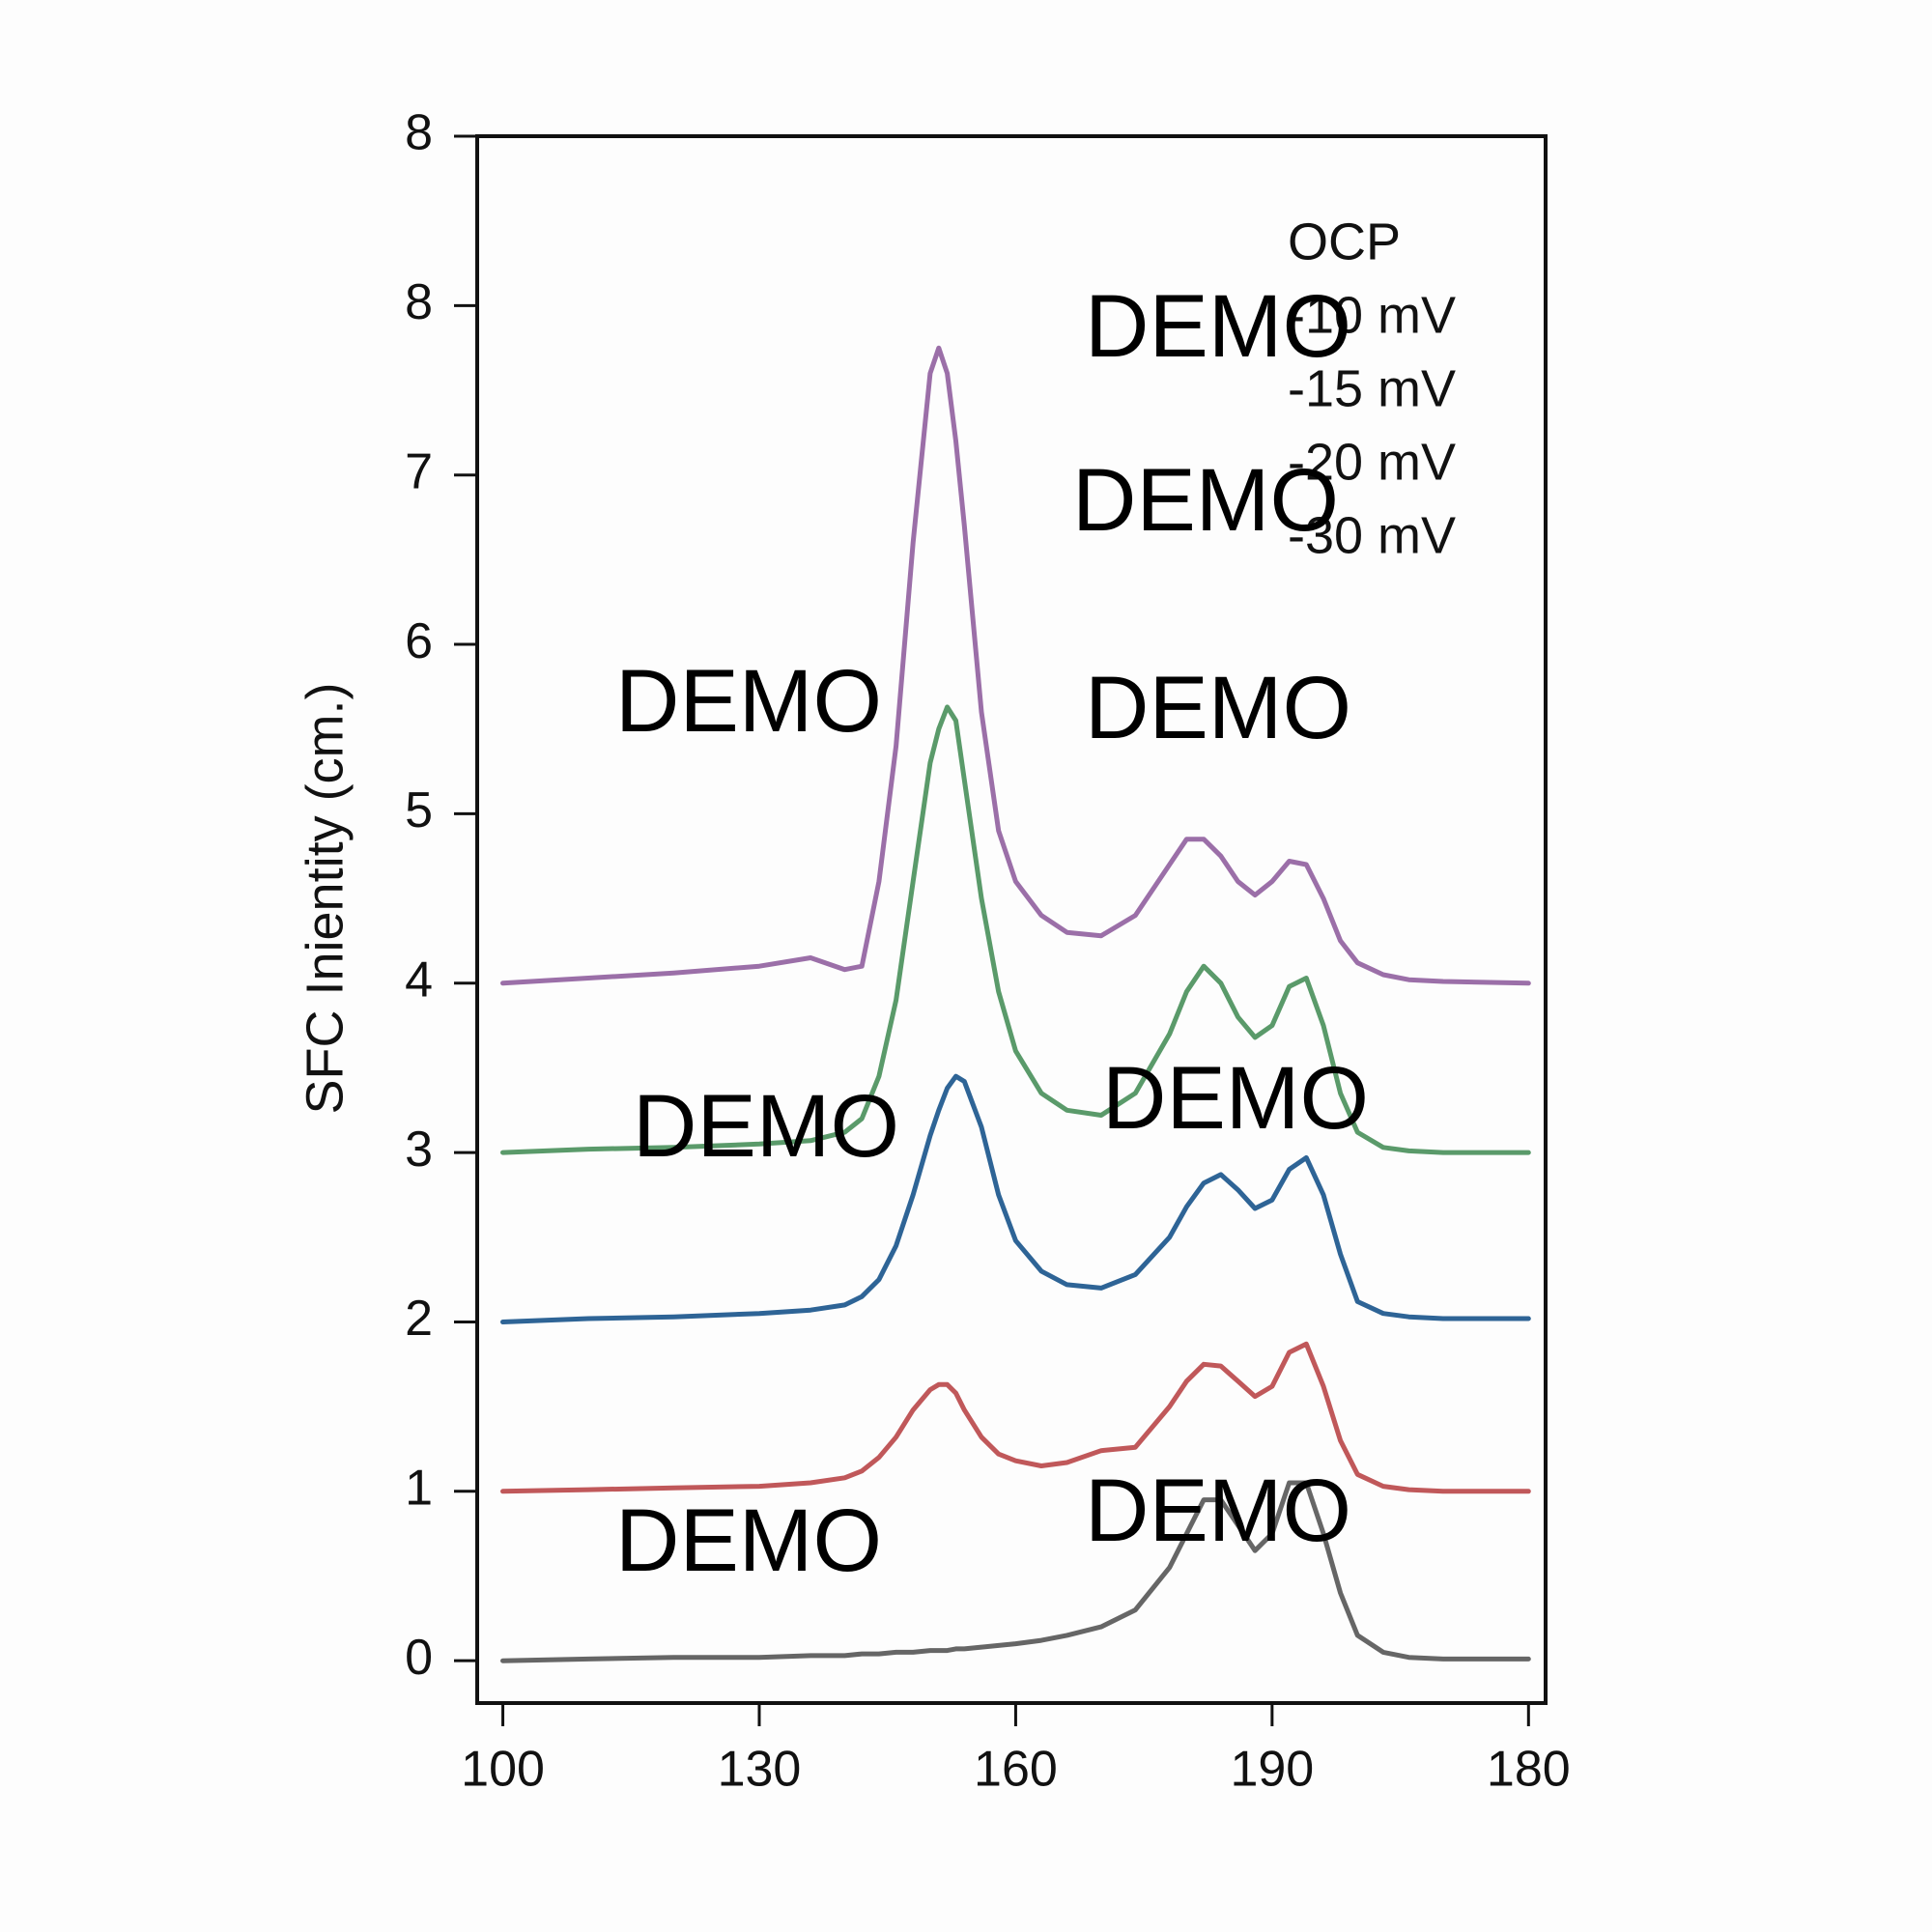 The image size is (1932, 1932). Describe the element at coordinates (419, 810) in the screenshot. I see `y-tick-label: 5` at that location.